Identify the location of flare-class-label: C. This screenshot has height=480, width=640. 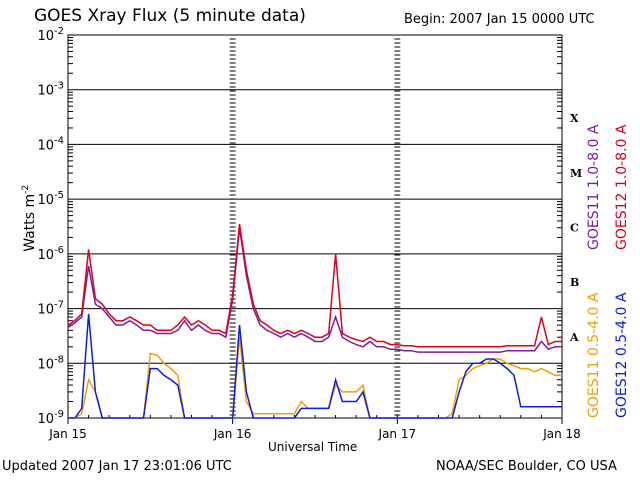
(574, 228).